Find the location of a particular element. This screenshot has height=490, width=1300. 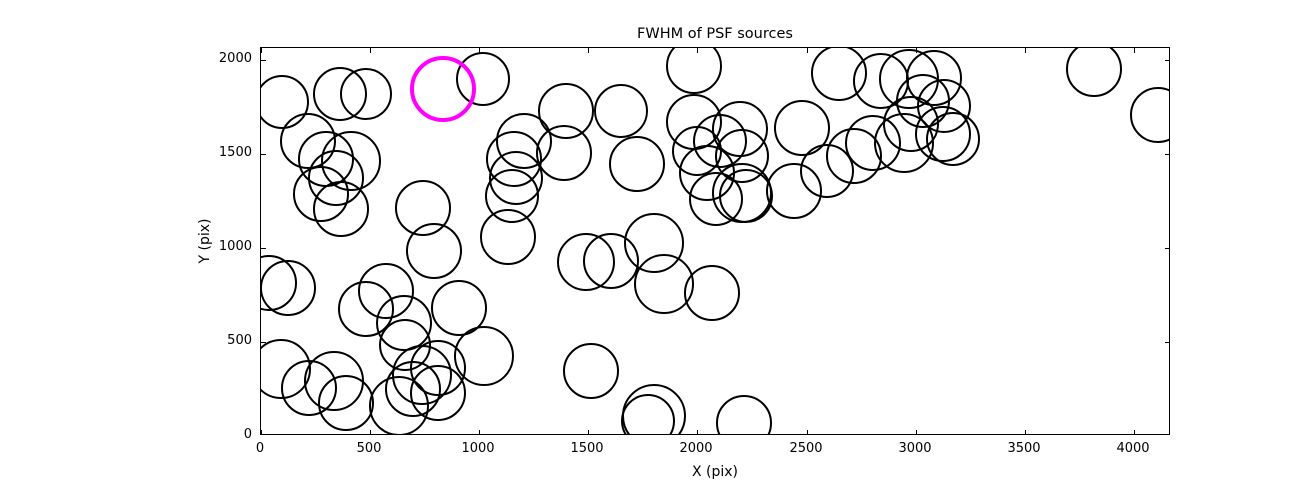

x-tick-label: 1500 is located at coordinates (587, 448).